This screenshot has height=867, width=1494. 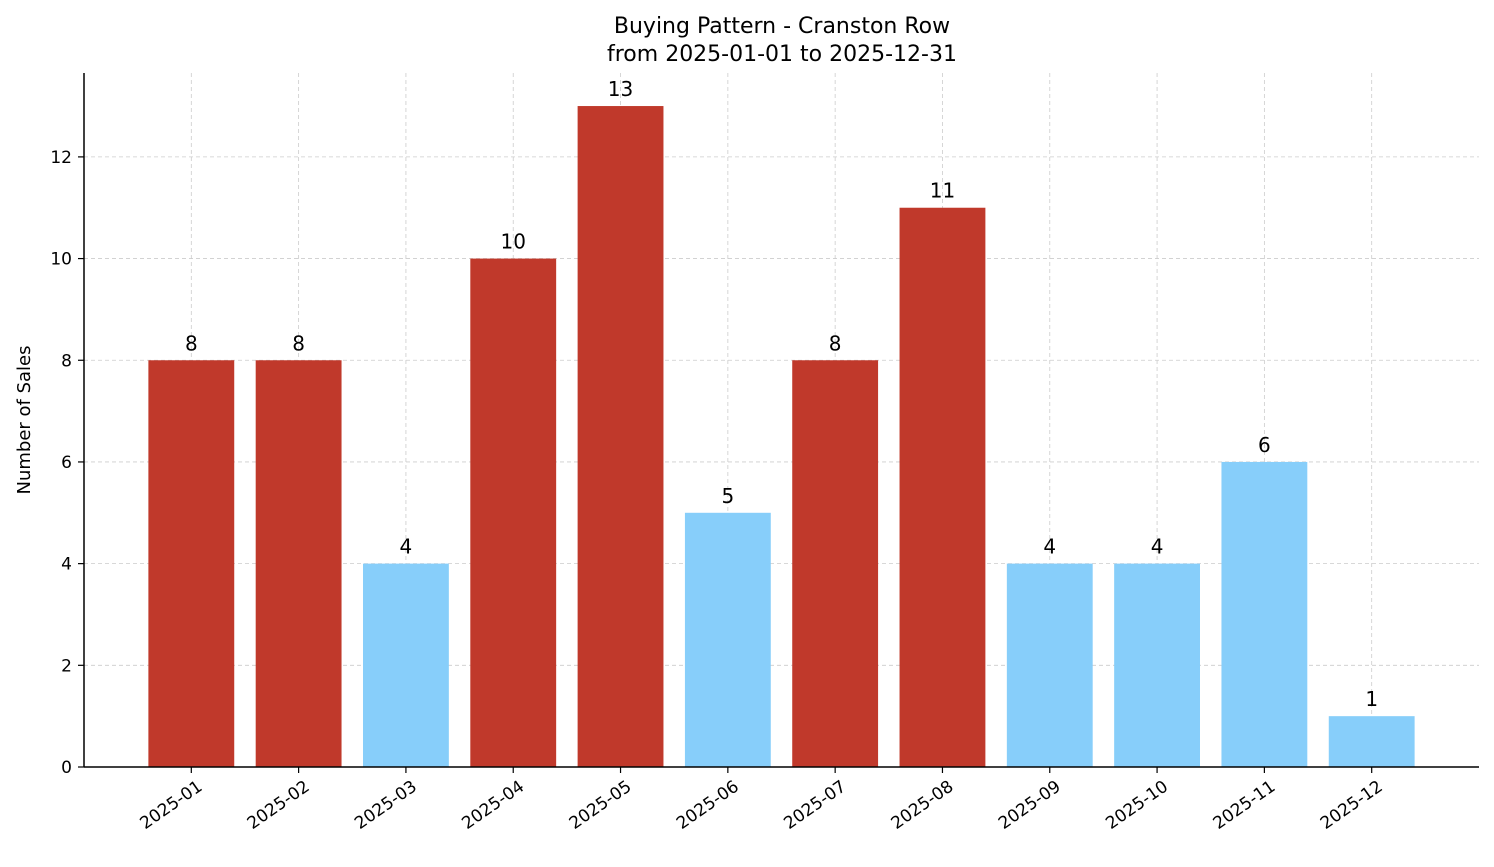 What do you see at coordinates (66, 666) in the screenshot?
I see `y-tick-label: 2` at bounding box center [66, 666].